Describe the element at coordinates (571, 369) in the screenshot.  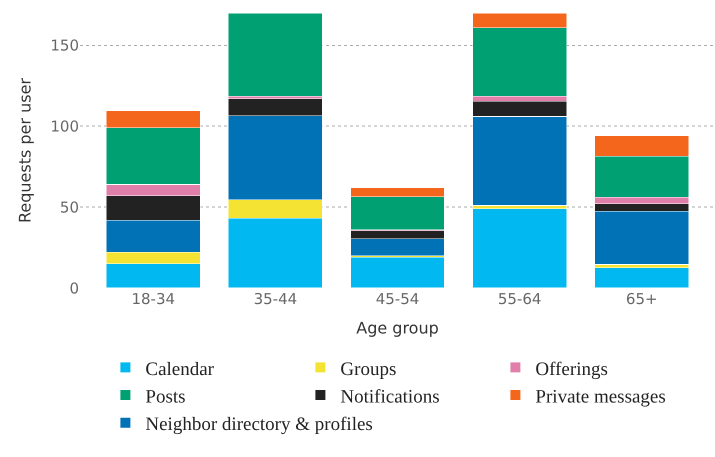
I see `legend-label: Offerings` at that location.